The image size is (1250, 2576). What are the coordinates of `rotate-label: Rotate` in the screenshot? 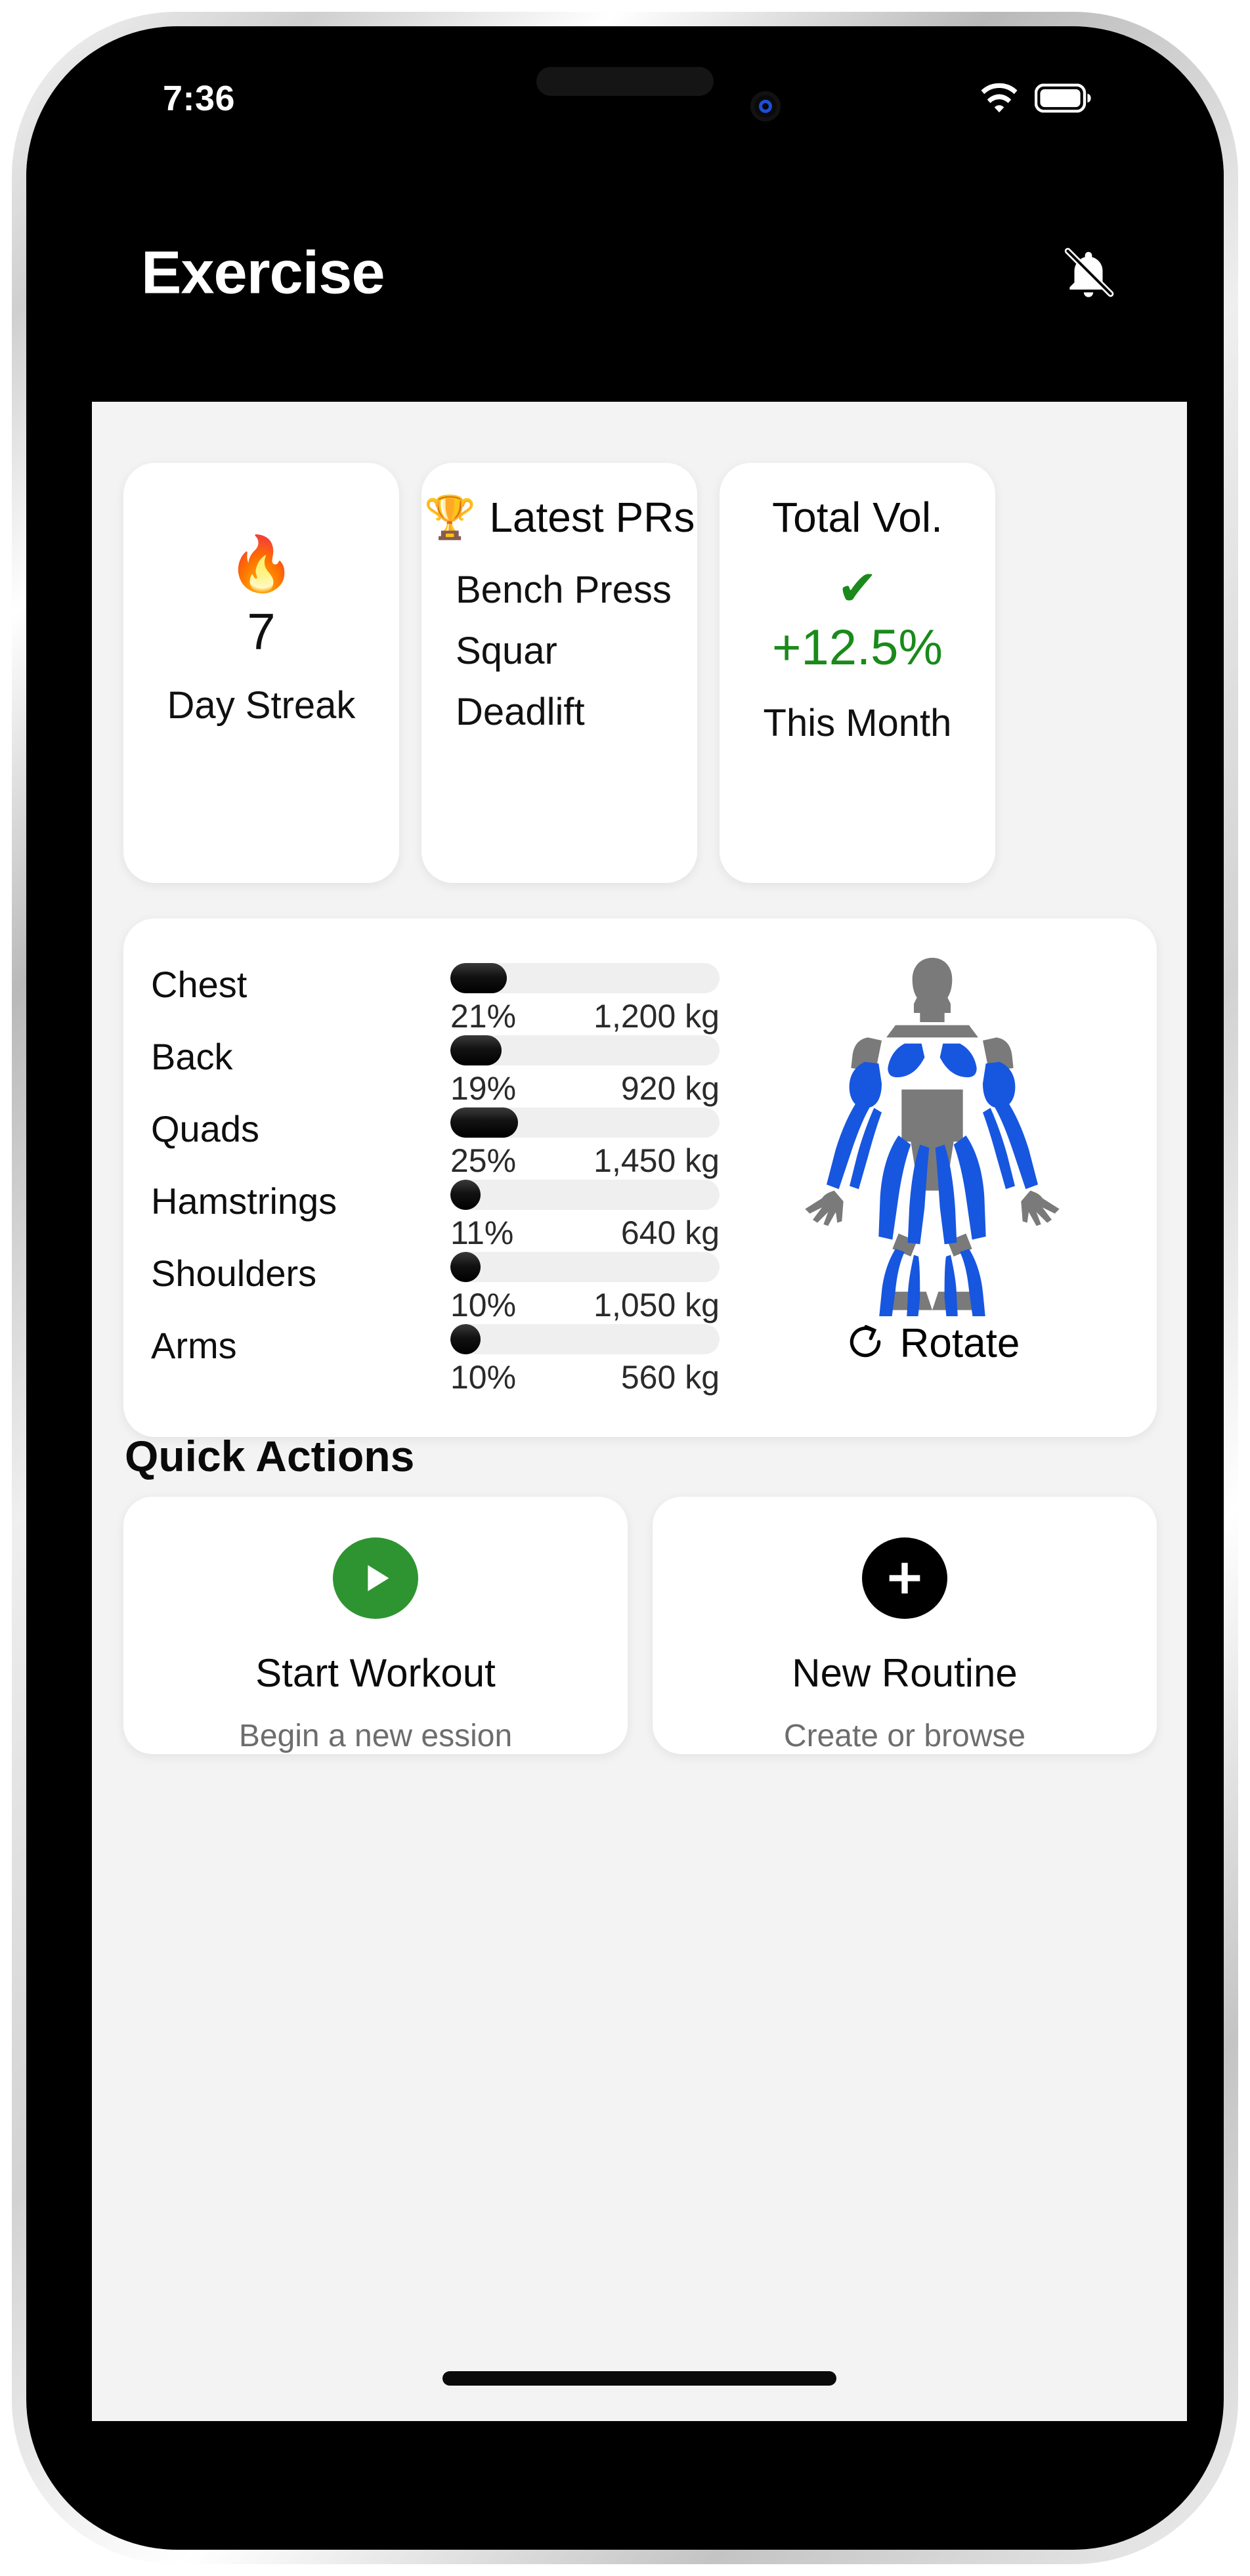 It's located at (960, 1343).